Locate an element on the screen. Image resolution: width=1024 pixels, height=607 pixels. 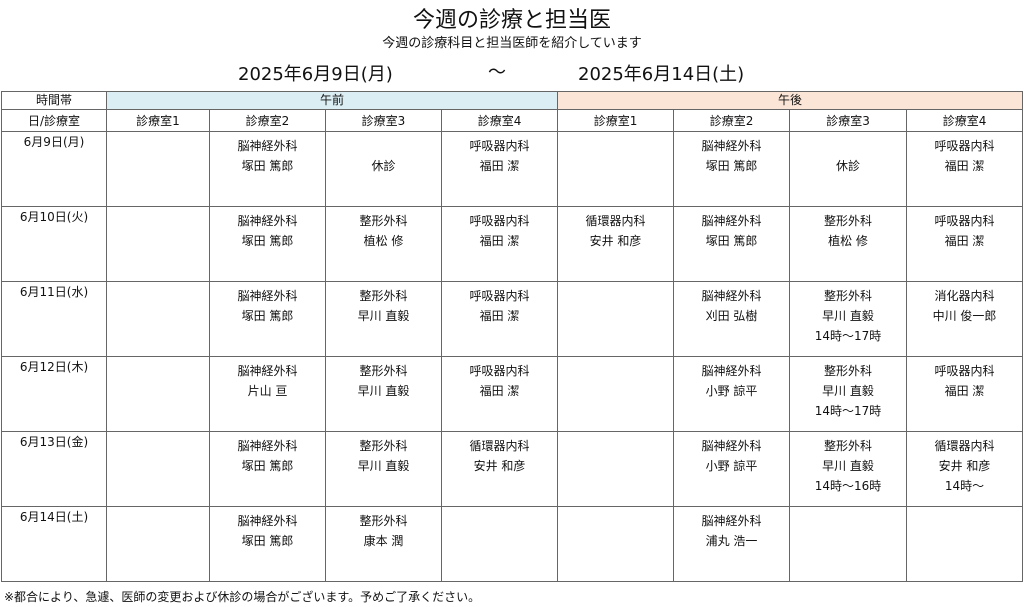
period-end-date: 2025年6月14日(土) is located at coordinates (661, 74).